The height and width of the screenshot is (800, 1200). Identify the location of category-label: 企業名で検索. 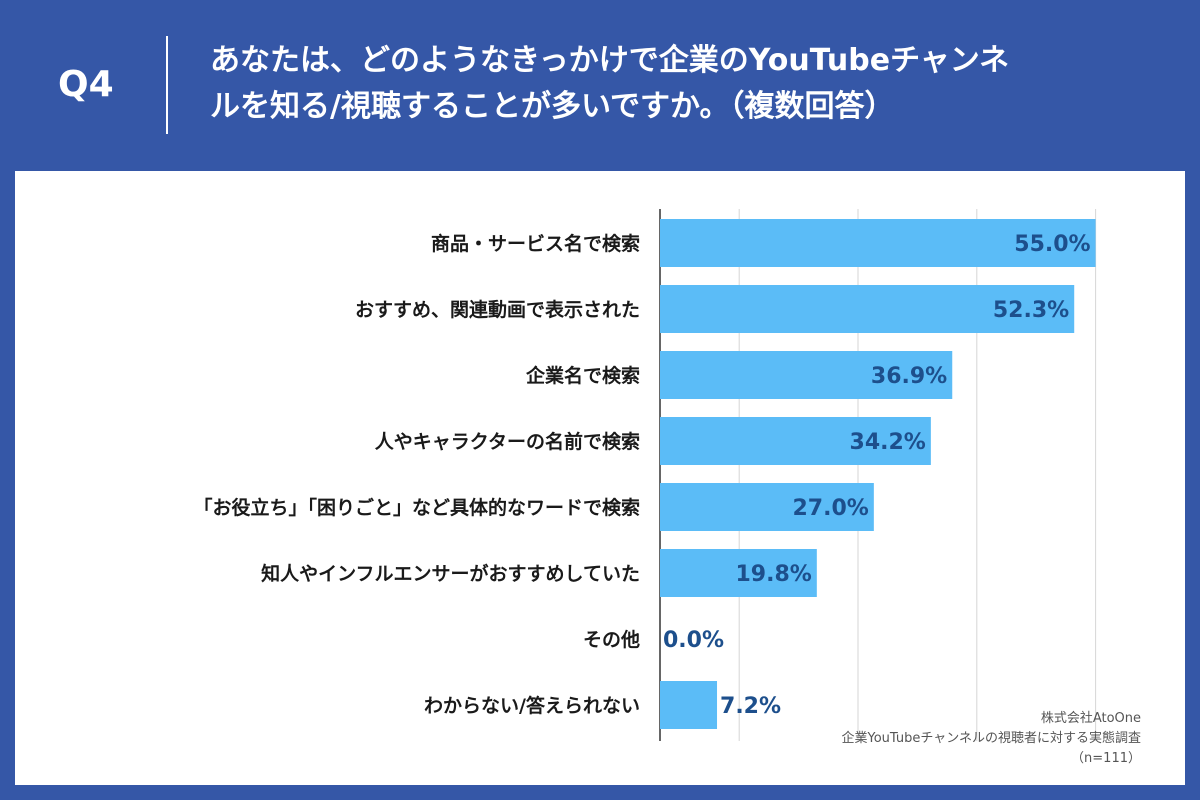
(582, 375).